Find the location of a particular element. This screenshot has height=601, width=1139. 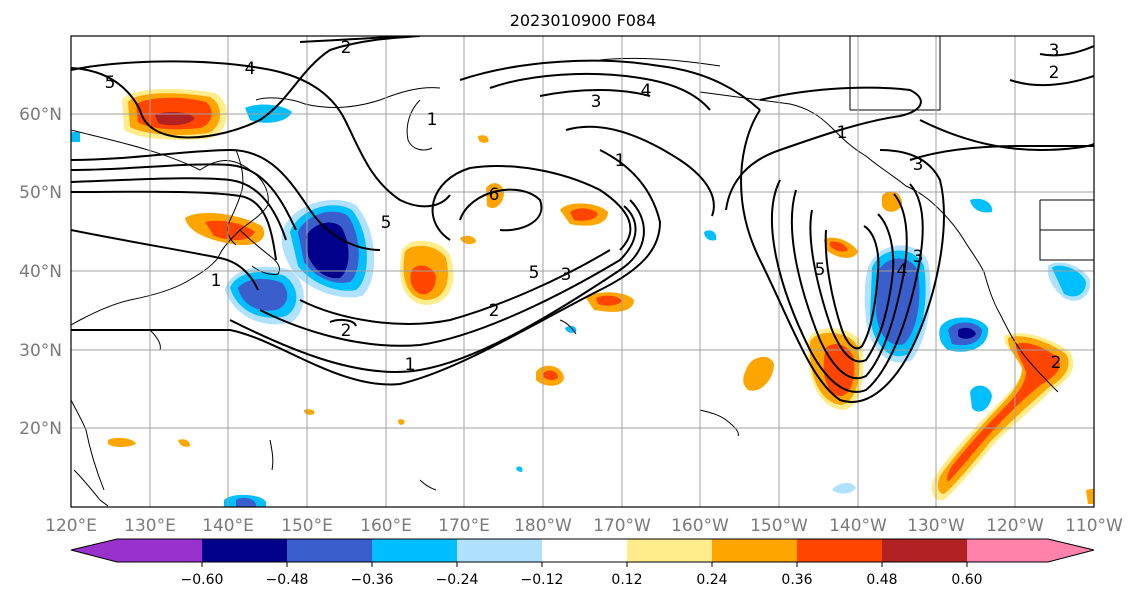

lat-label: 40°N is located at coordinates (40, 272).